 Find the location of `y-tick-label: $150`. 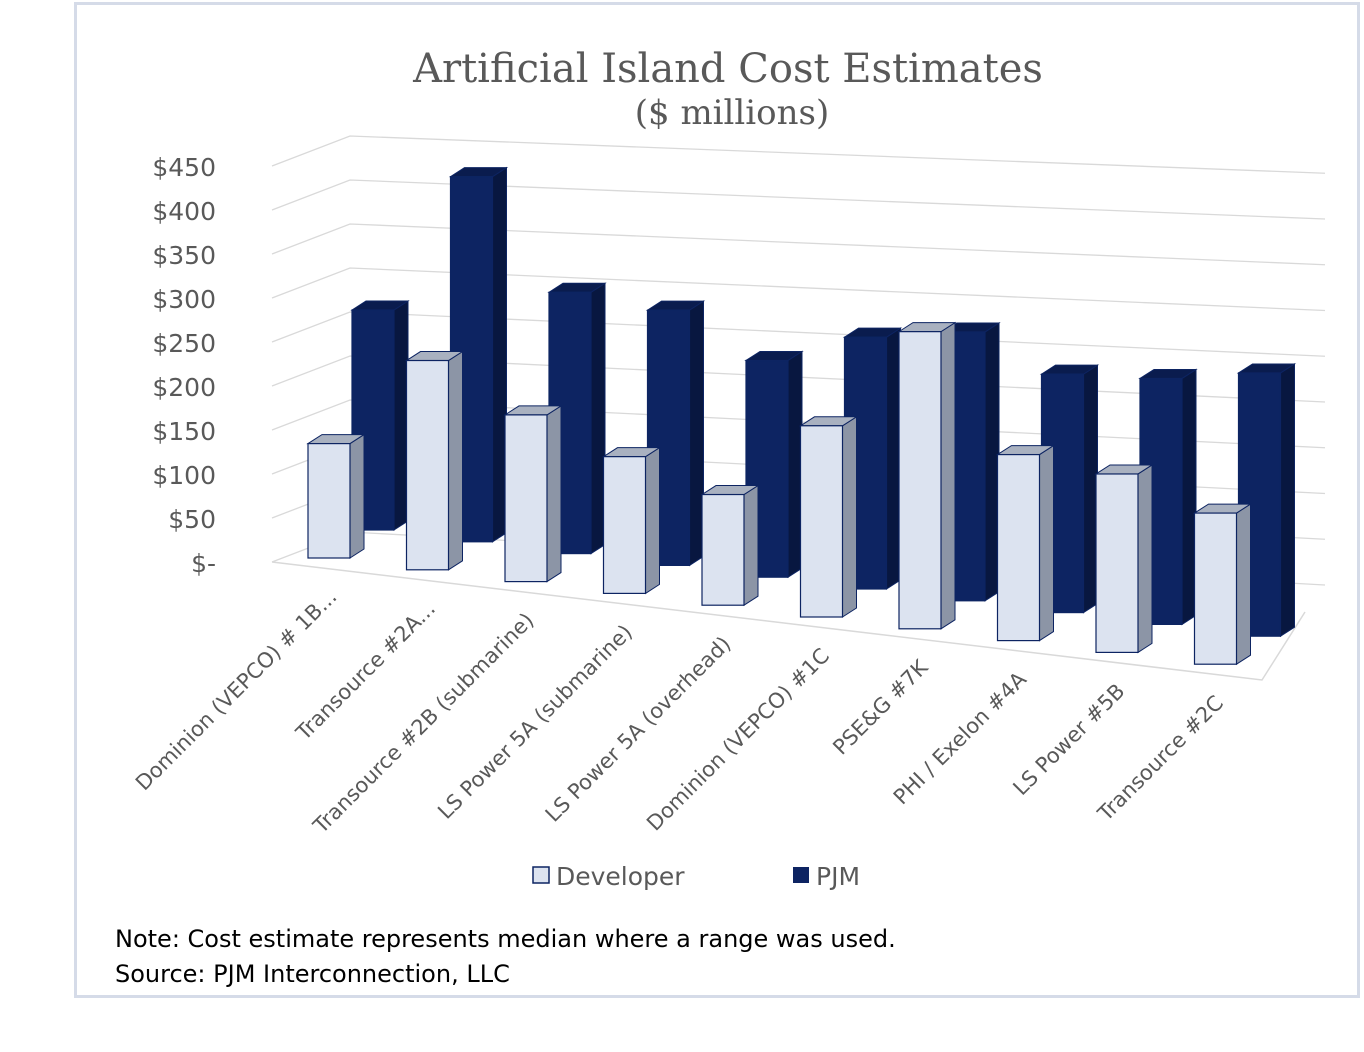

y-tick-label: $150 is located at coordinates (184, 431).